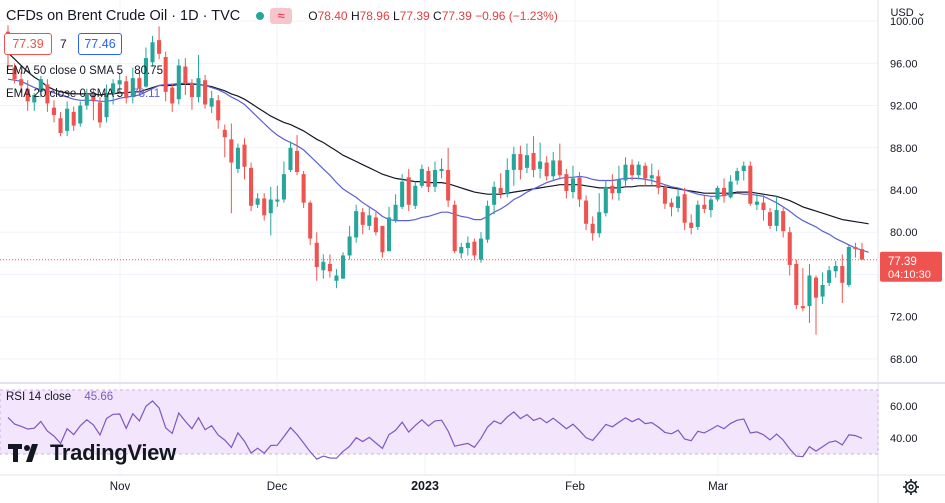  Describe the element at coordinates (904, 360) in the screenshot. I see `price-tick-label: 68.00` at that location.